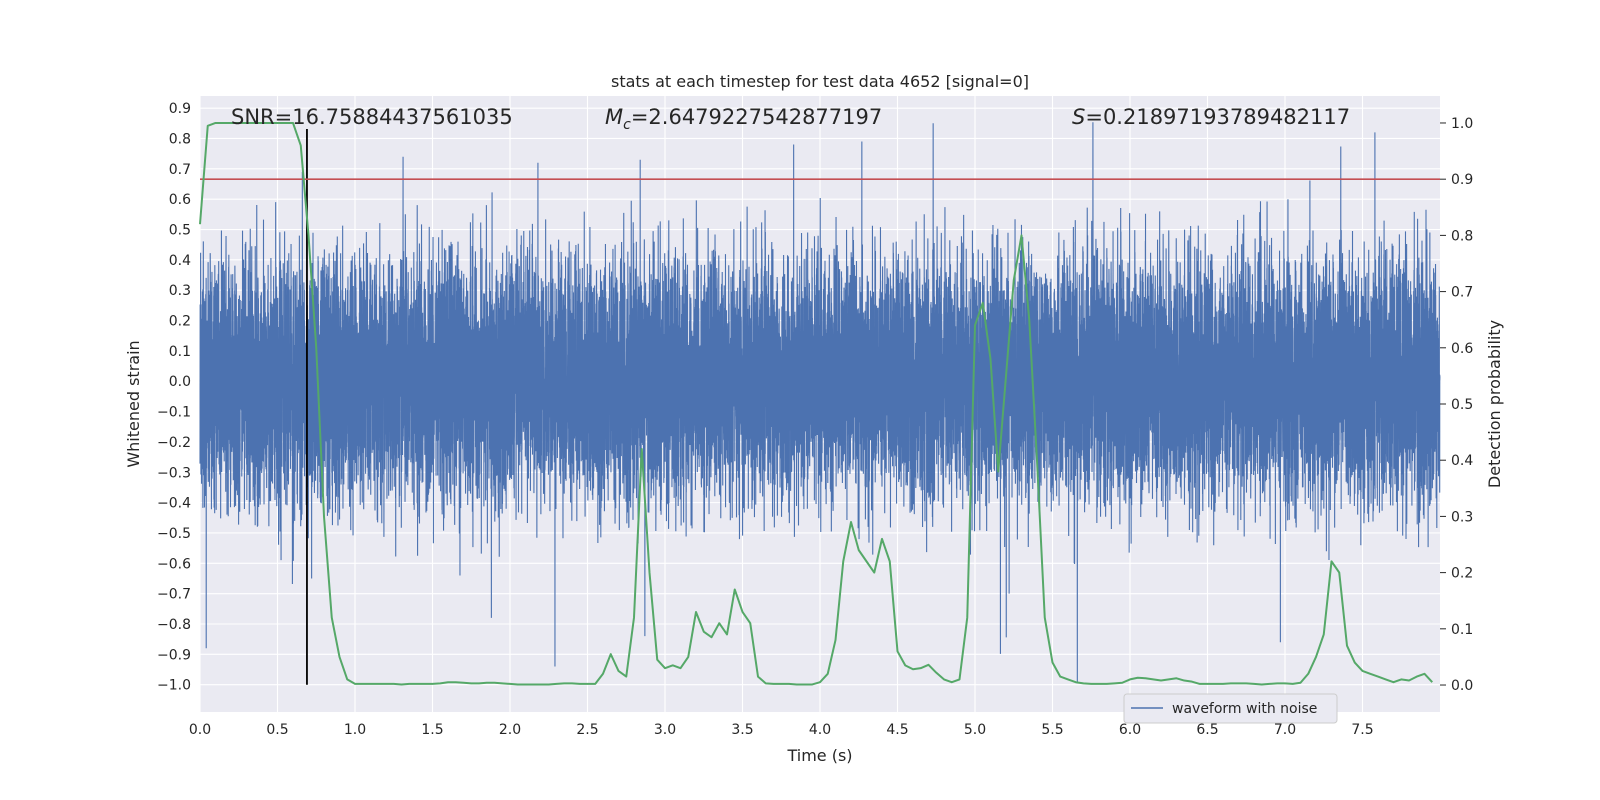 The height and width of the screenshot is (800, 1600). What do you see at coordinates (1462, 124) in the screenshot?
I see `y-right-tick-label: 1.0` at bounding box center [1462, 124].